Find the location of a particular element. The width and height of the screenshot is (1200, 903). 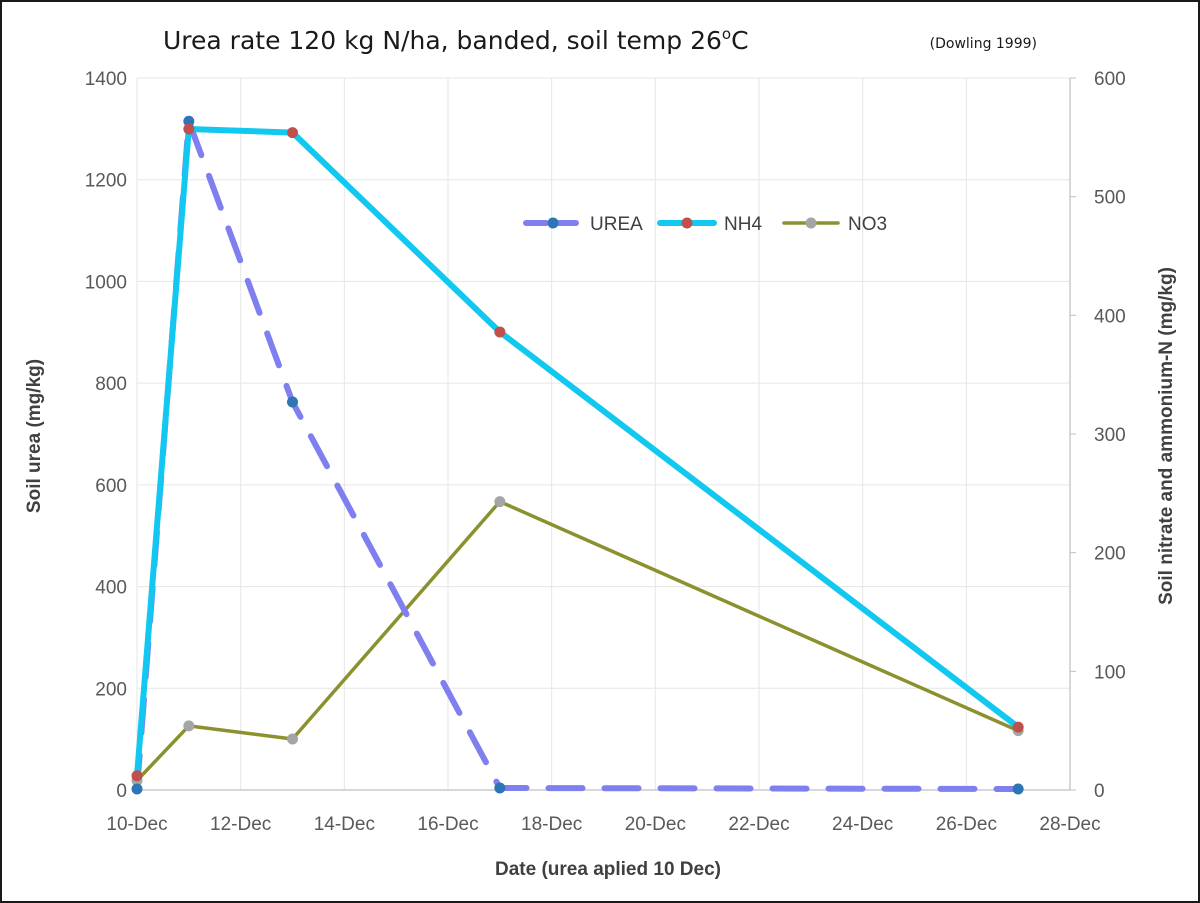

y-axis-label: Soil urea (mg/kg) is located at coordinates (34, 436).